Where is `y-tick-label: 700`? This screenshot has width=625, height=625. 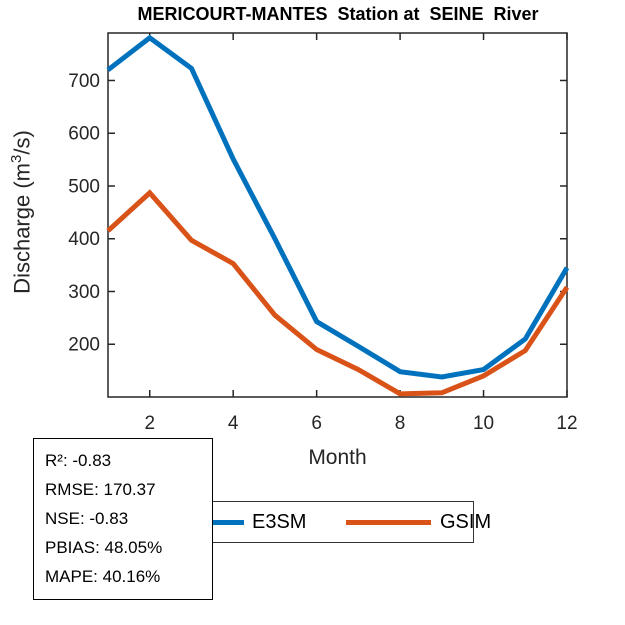 y-tick-label: 700 is located at coordinates (84, 81).